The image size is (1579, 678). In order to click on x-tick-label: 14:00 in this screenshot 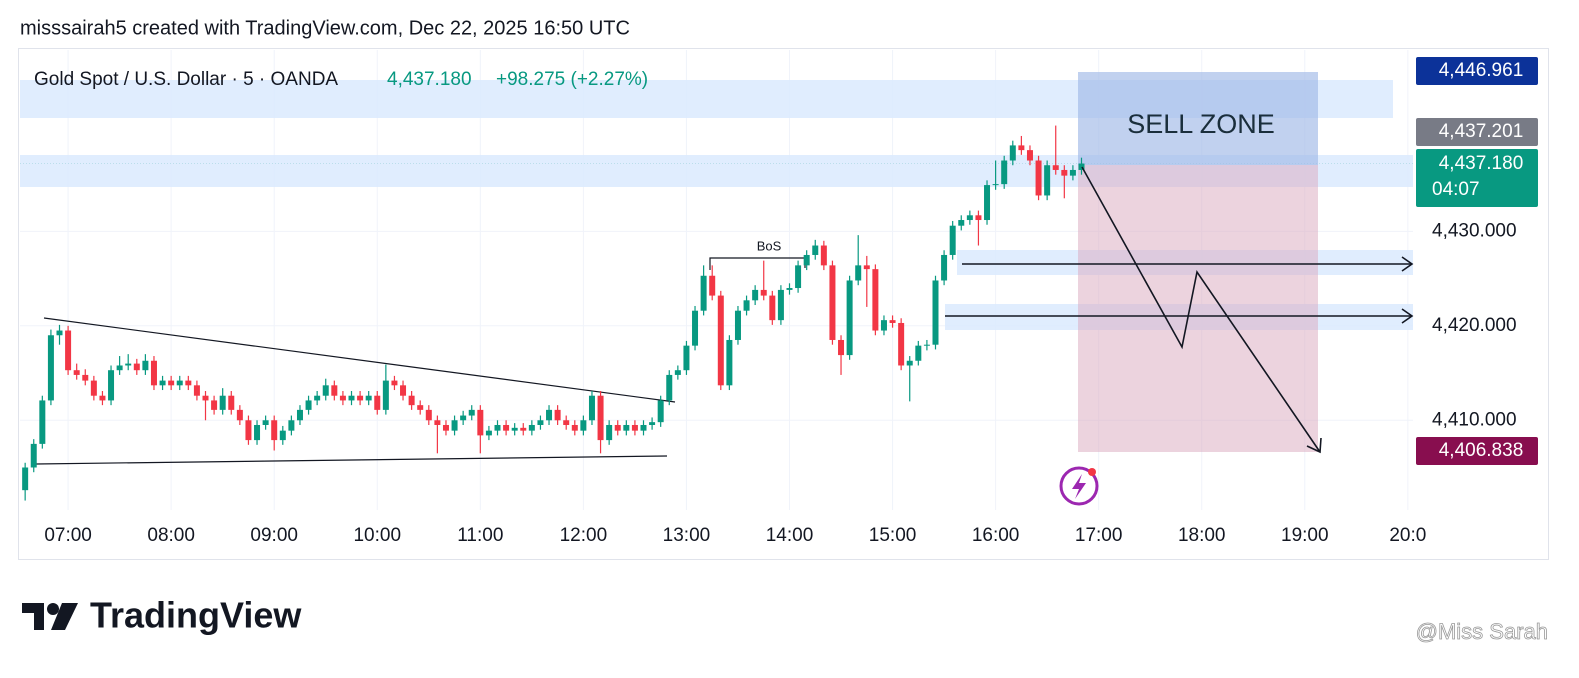, I will do `click(790, 535)`.